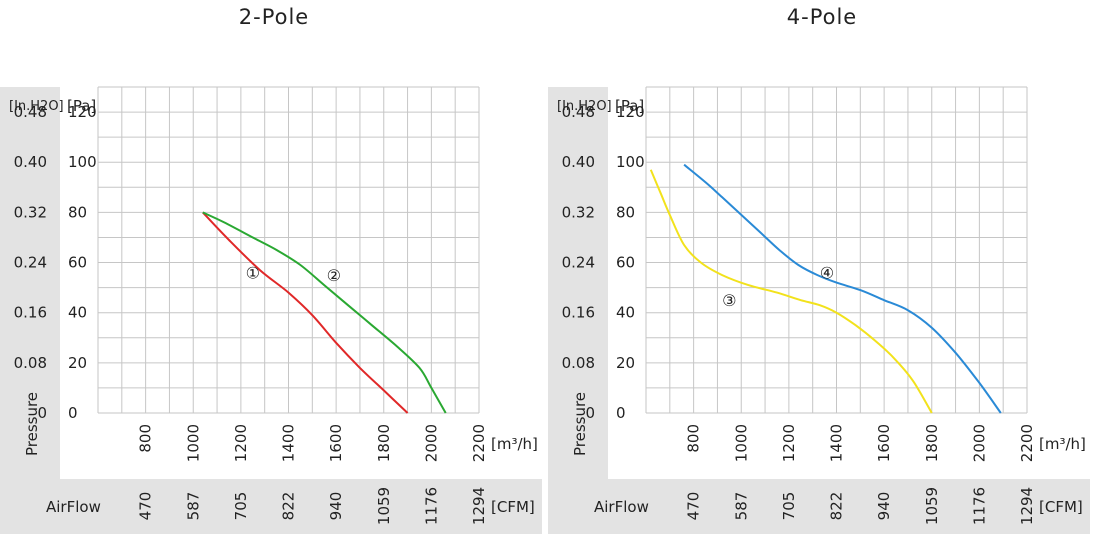 This screenshot has width=1097, height=539. Describe the element at coordinates (253, 273) in the screenshot. I see `series-marker-label: ①` at that location.